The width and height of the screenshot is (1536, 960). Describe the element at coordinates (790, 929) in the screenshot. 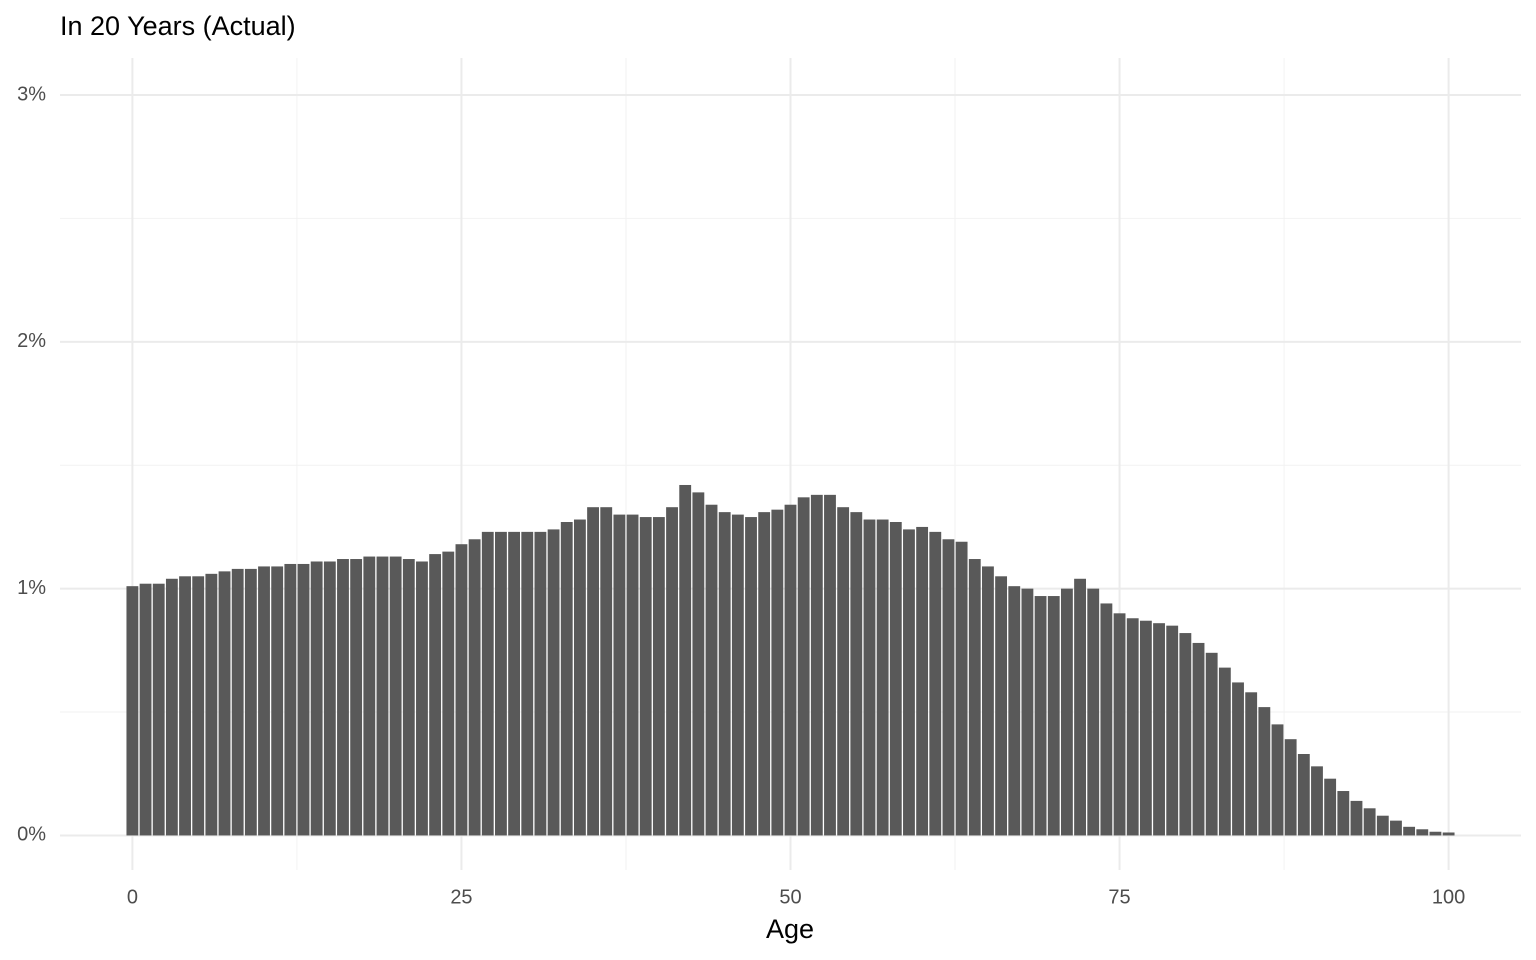

I see `x-axis-label: Age` at that location.